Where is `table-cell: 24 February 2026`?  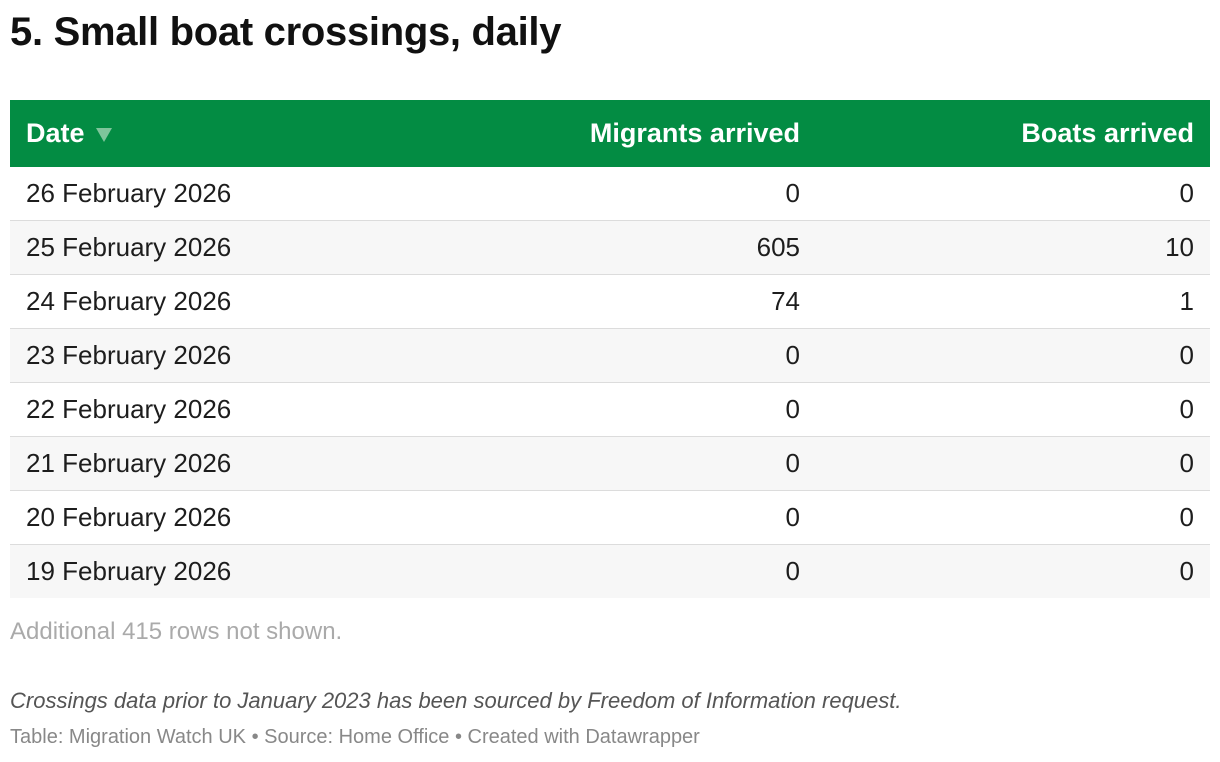
table-cell: 24 February 2026 is located at coordinates (129, 301).